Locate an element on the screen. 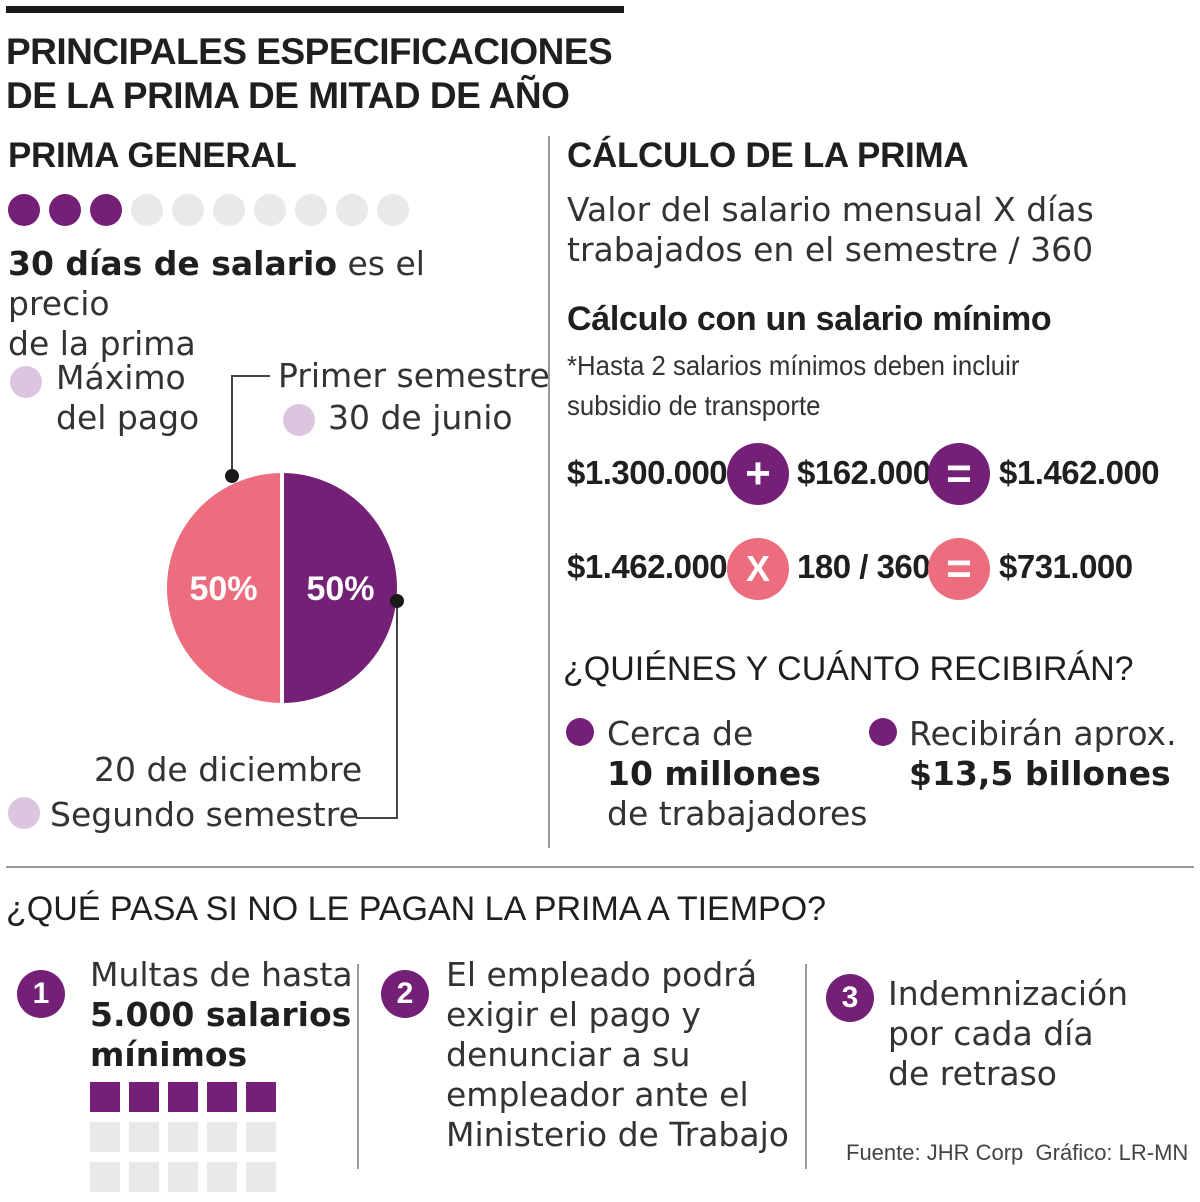 Image resolution: width=1200 pixels, height=1202 pixels. quienes-heading: ¿QUIÉNES Y CUÁNTO RECIBIRÁN? is located at coordinates (848, 669).